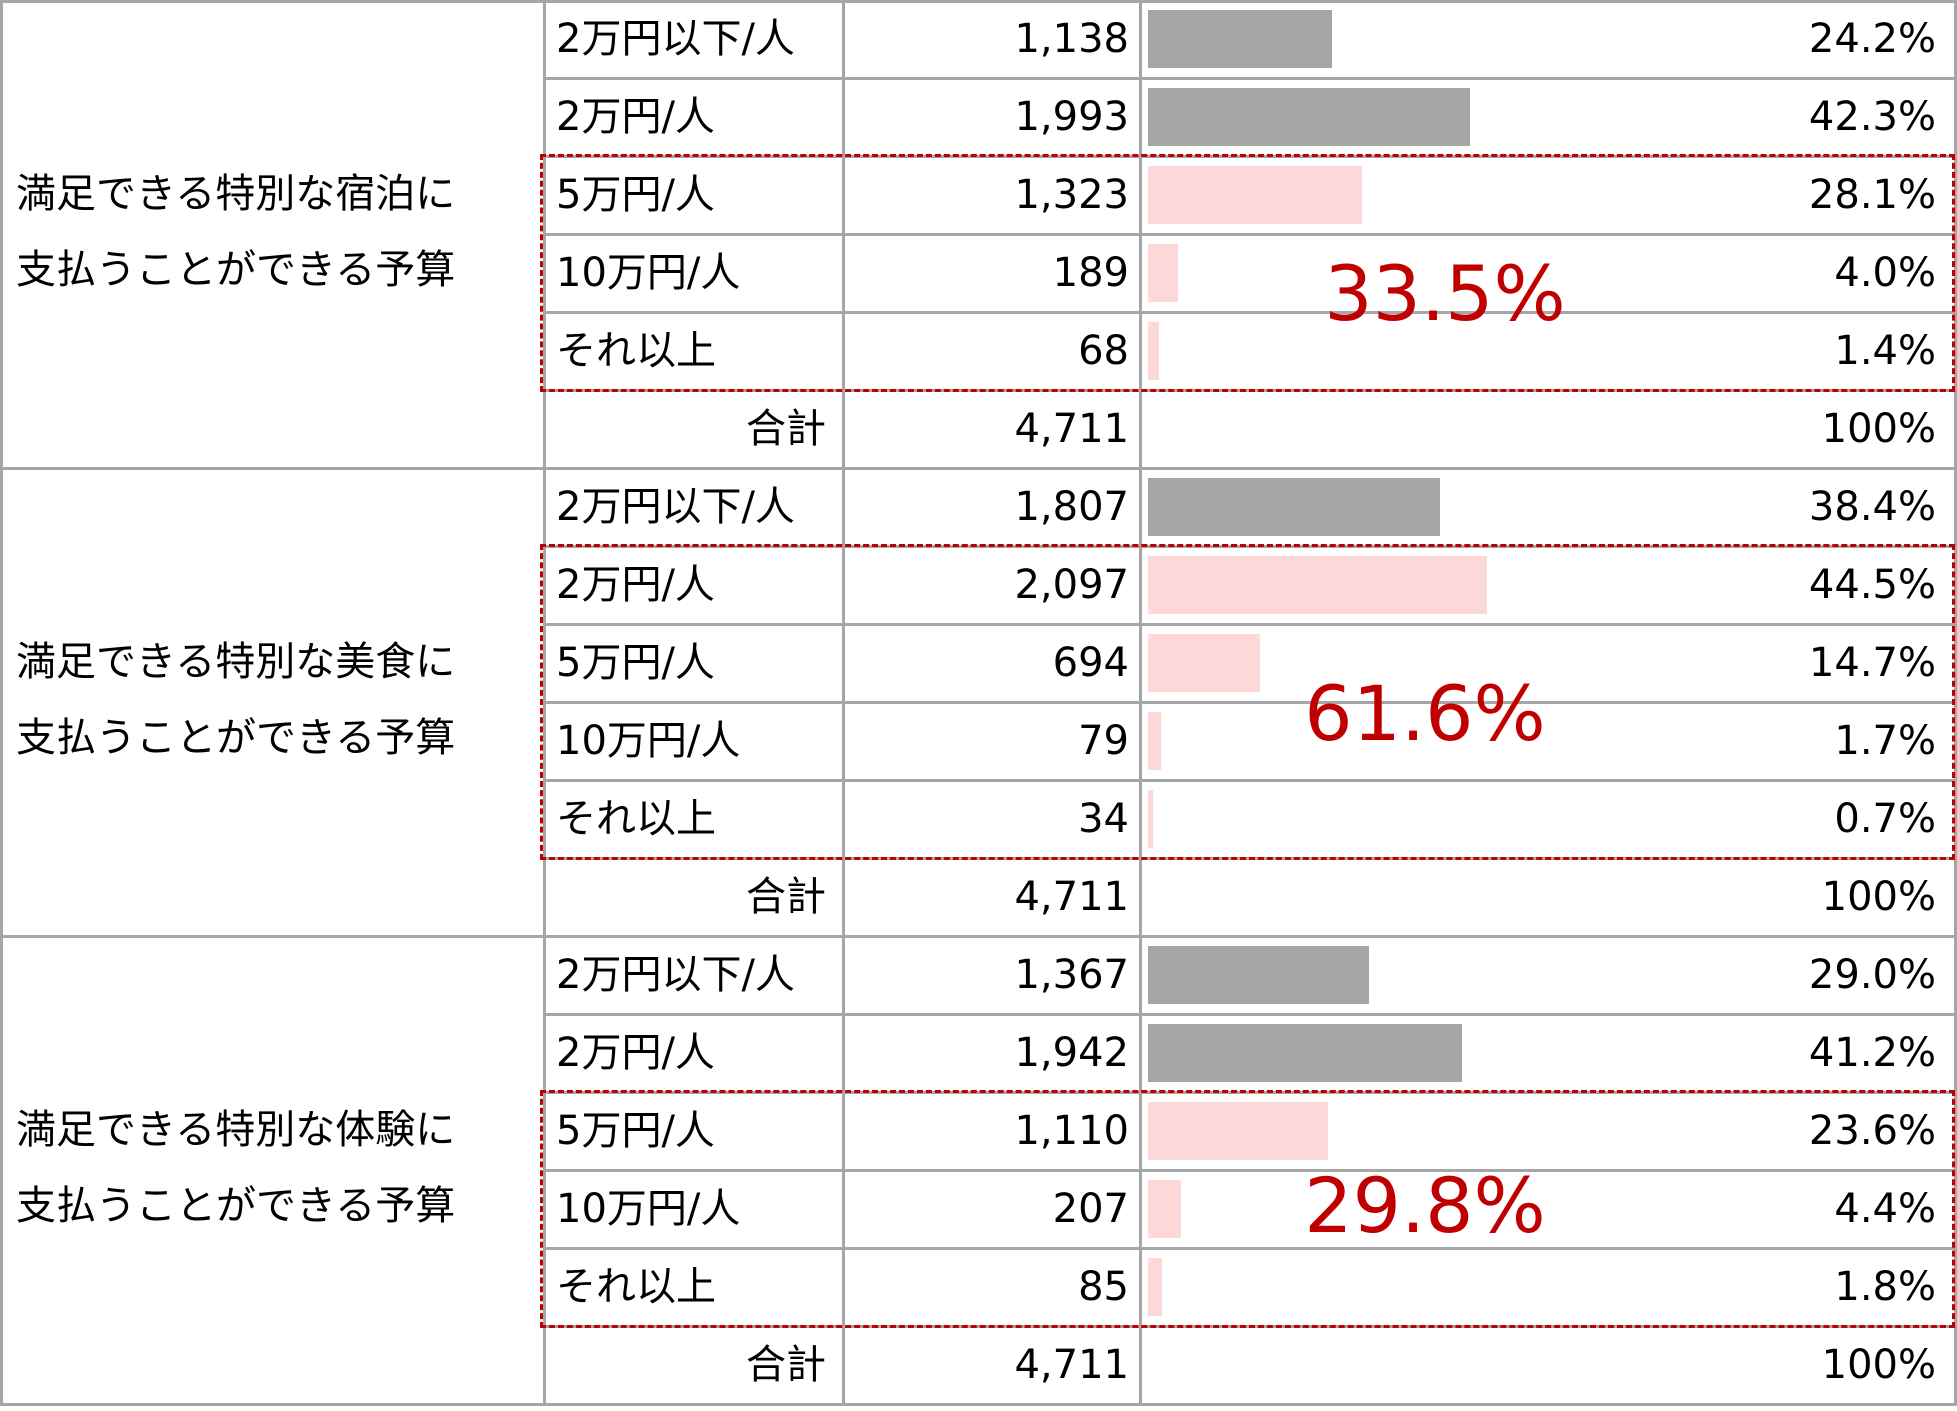 The height and width of the screenshot is (1411, 1957). Describe the element at coordinates (1872, 195) in the screenshot. I see `percent-value: 28.1%` at that location.